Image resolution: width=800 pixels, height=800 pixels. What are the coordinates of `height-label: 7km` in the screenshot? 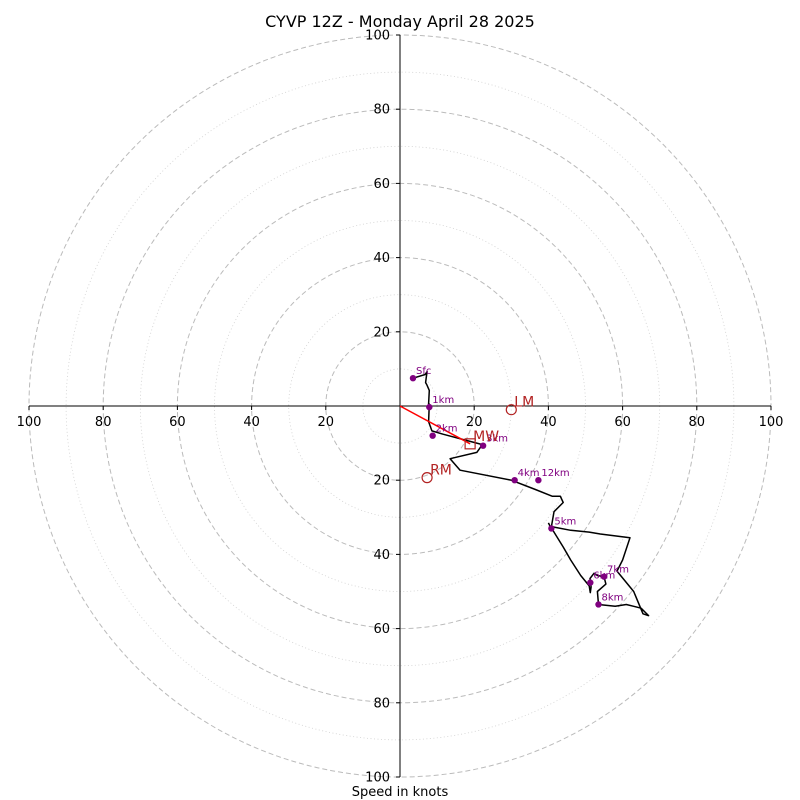 It's located at (618, 570).